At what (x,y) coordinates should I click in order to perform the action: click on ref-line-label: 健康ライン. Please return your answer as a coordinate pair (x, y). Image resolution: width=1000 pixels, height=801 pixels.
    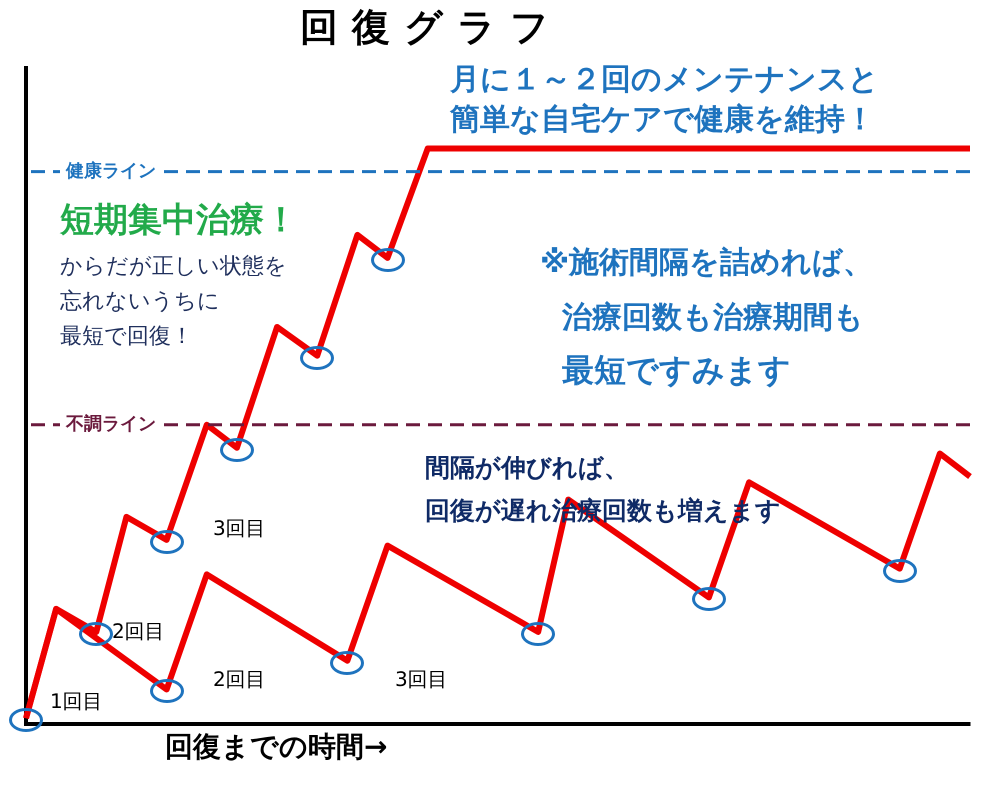
    Looking at the image, I should click on (110, 171).